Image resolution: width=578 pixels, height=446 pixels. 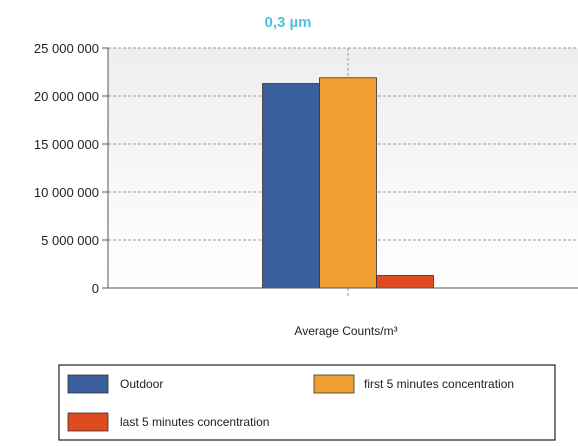 I want to click on legend-box, so click(x=307, y=402).